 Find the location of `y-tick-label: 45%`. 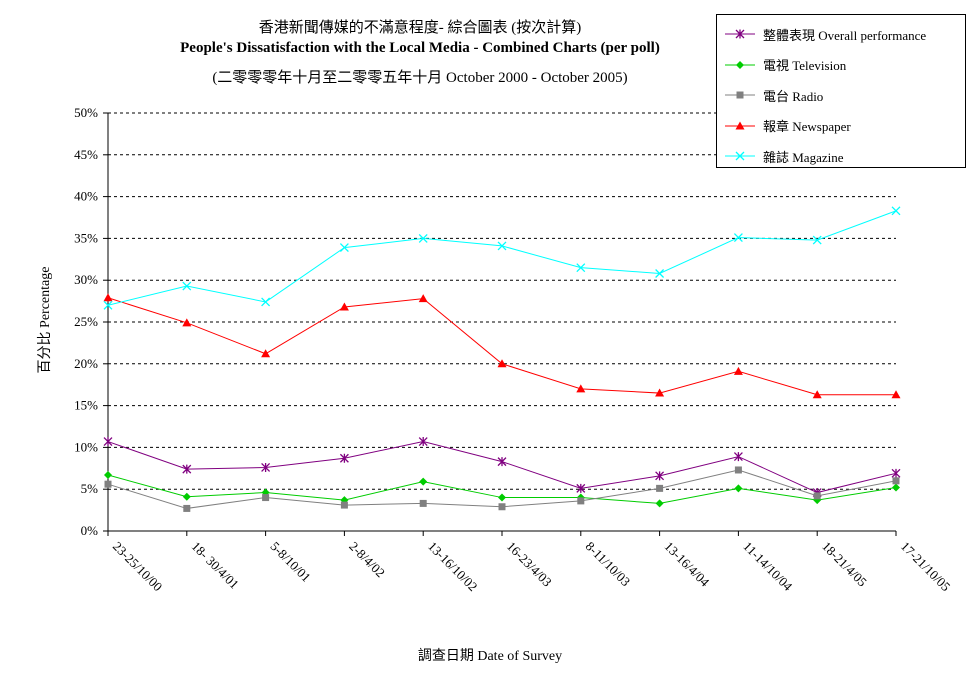

y-tick-label: 45% is located at coordinates (86, 154).